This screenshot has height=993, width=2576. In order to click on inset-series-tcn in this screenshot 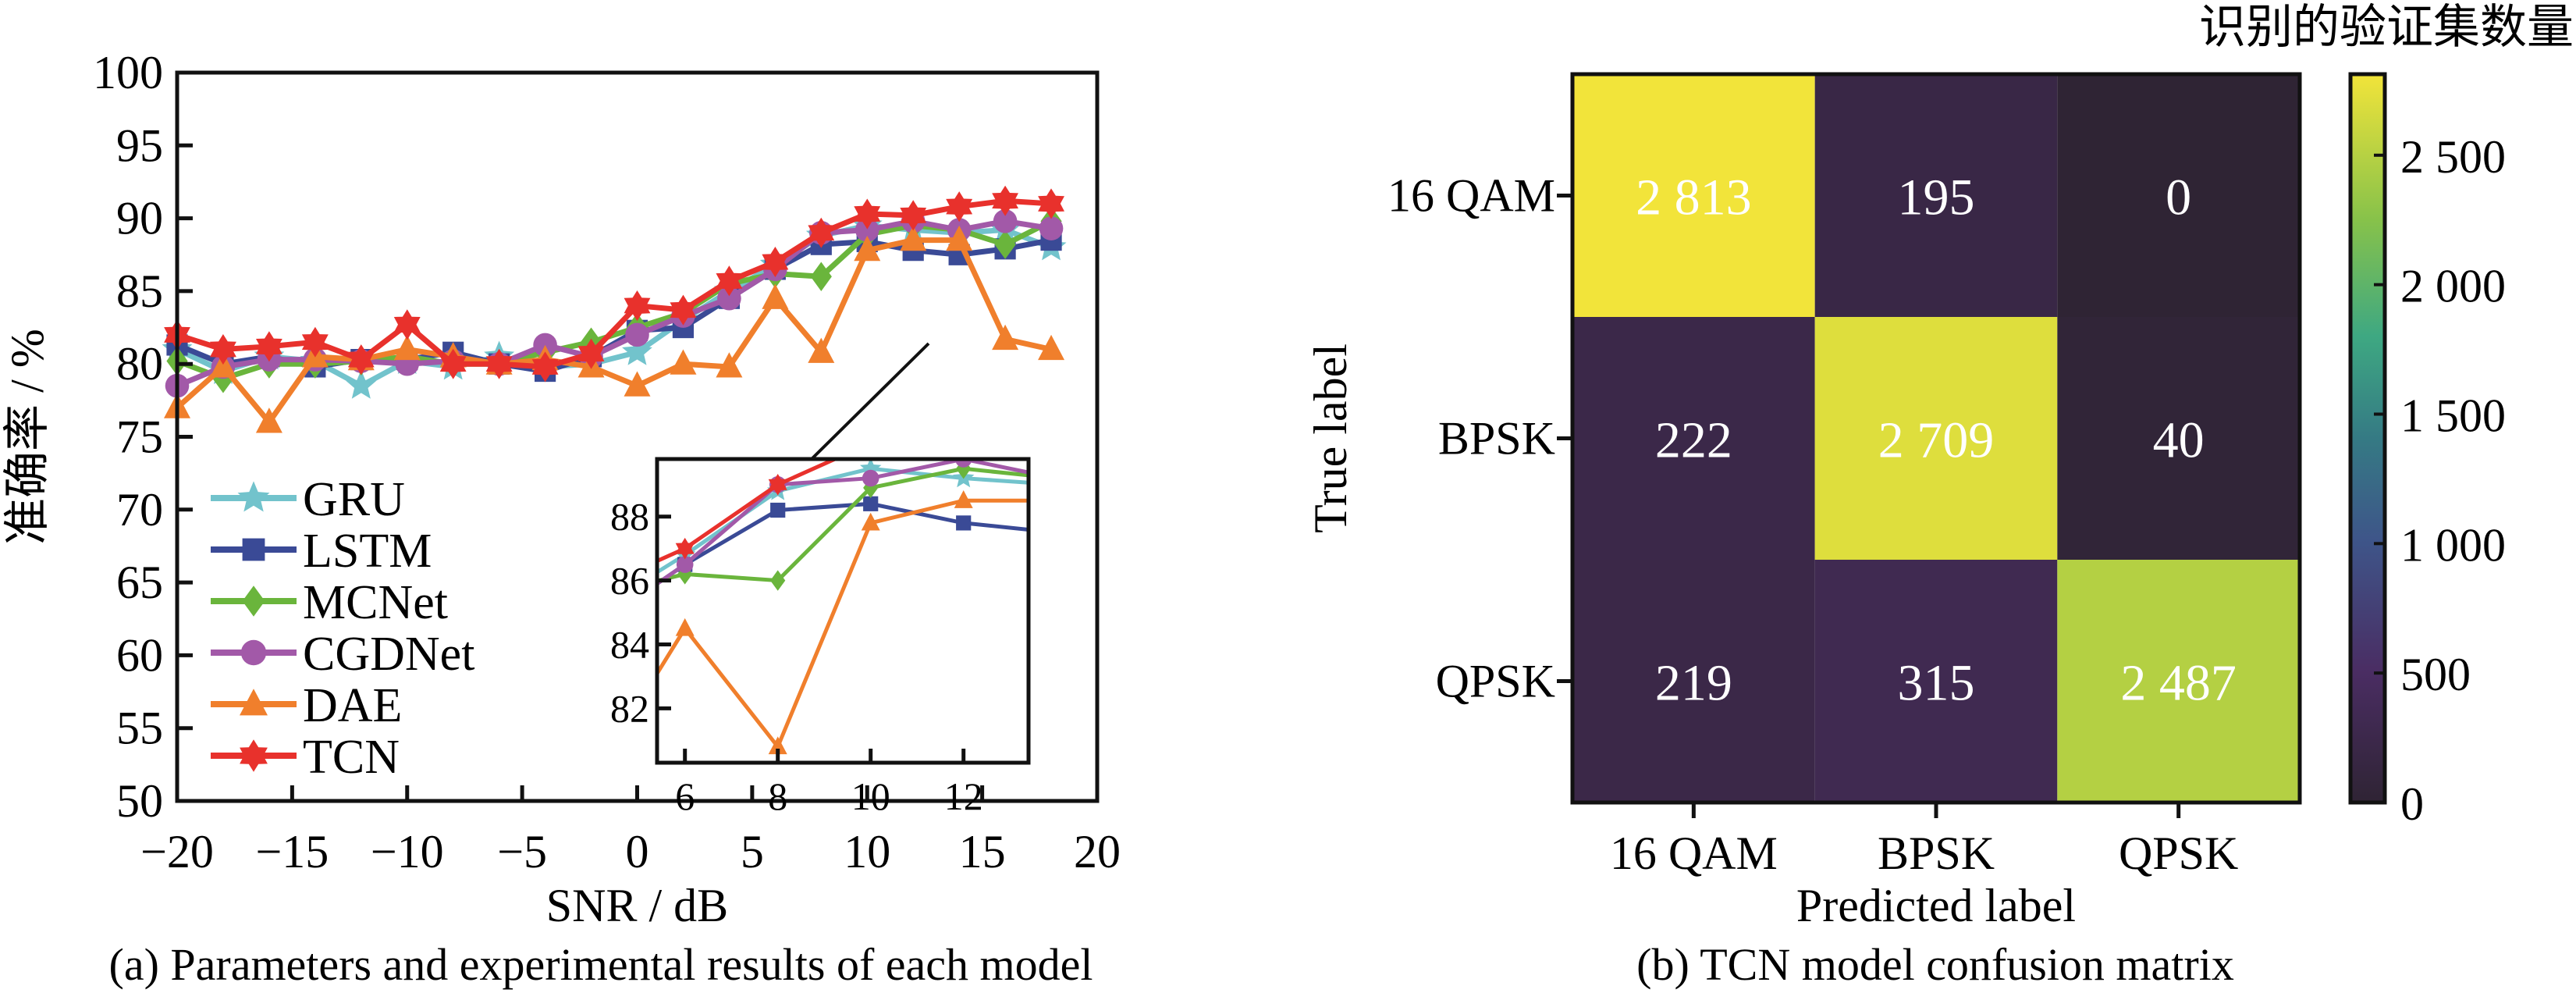, I will do `click(815, 500)`.